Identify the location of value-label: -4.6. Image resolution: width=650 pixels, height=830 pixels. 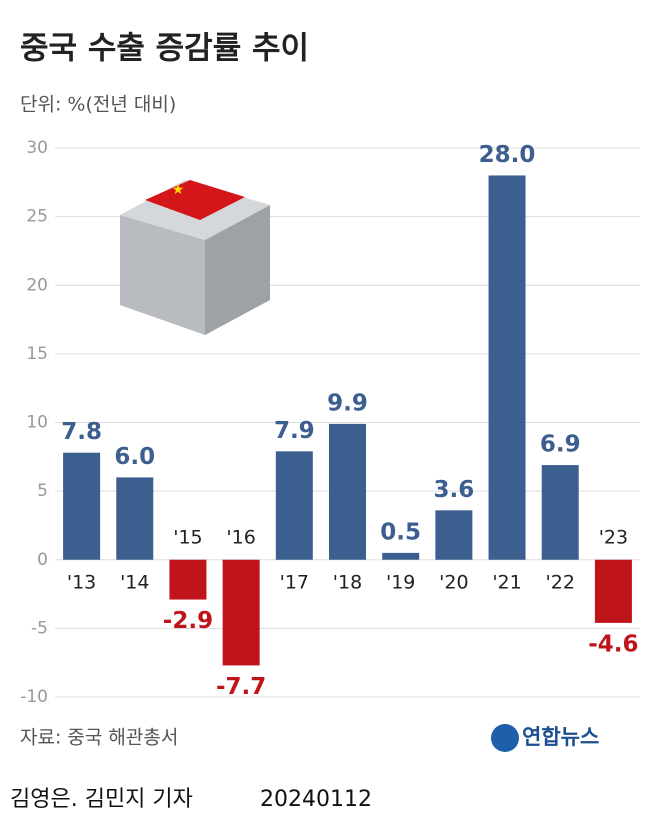
(613, 644).